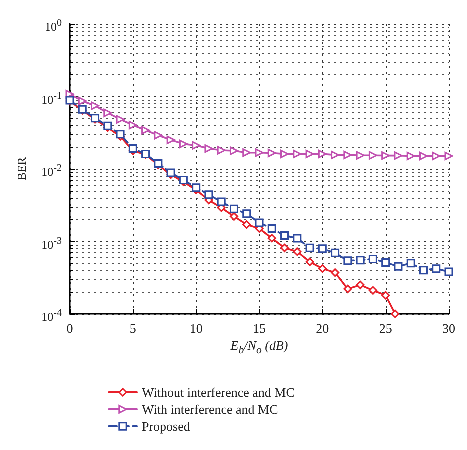  I want to click on y-tick-label: 10$^{-1}$, so click(52, 99).